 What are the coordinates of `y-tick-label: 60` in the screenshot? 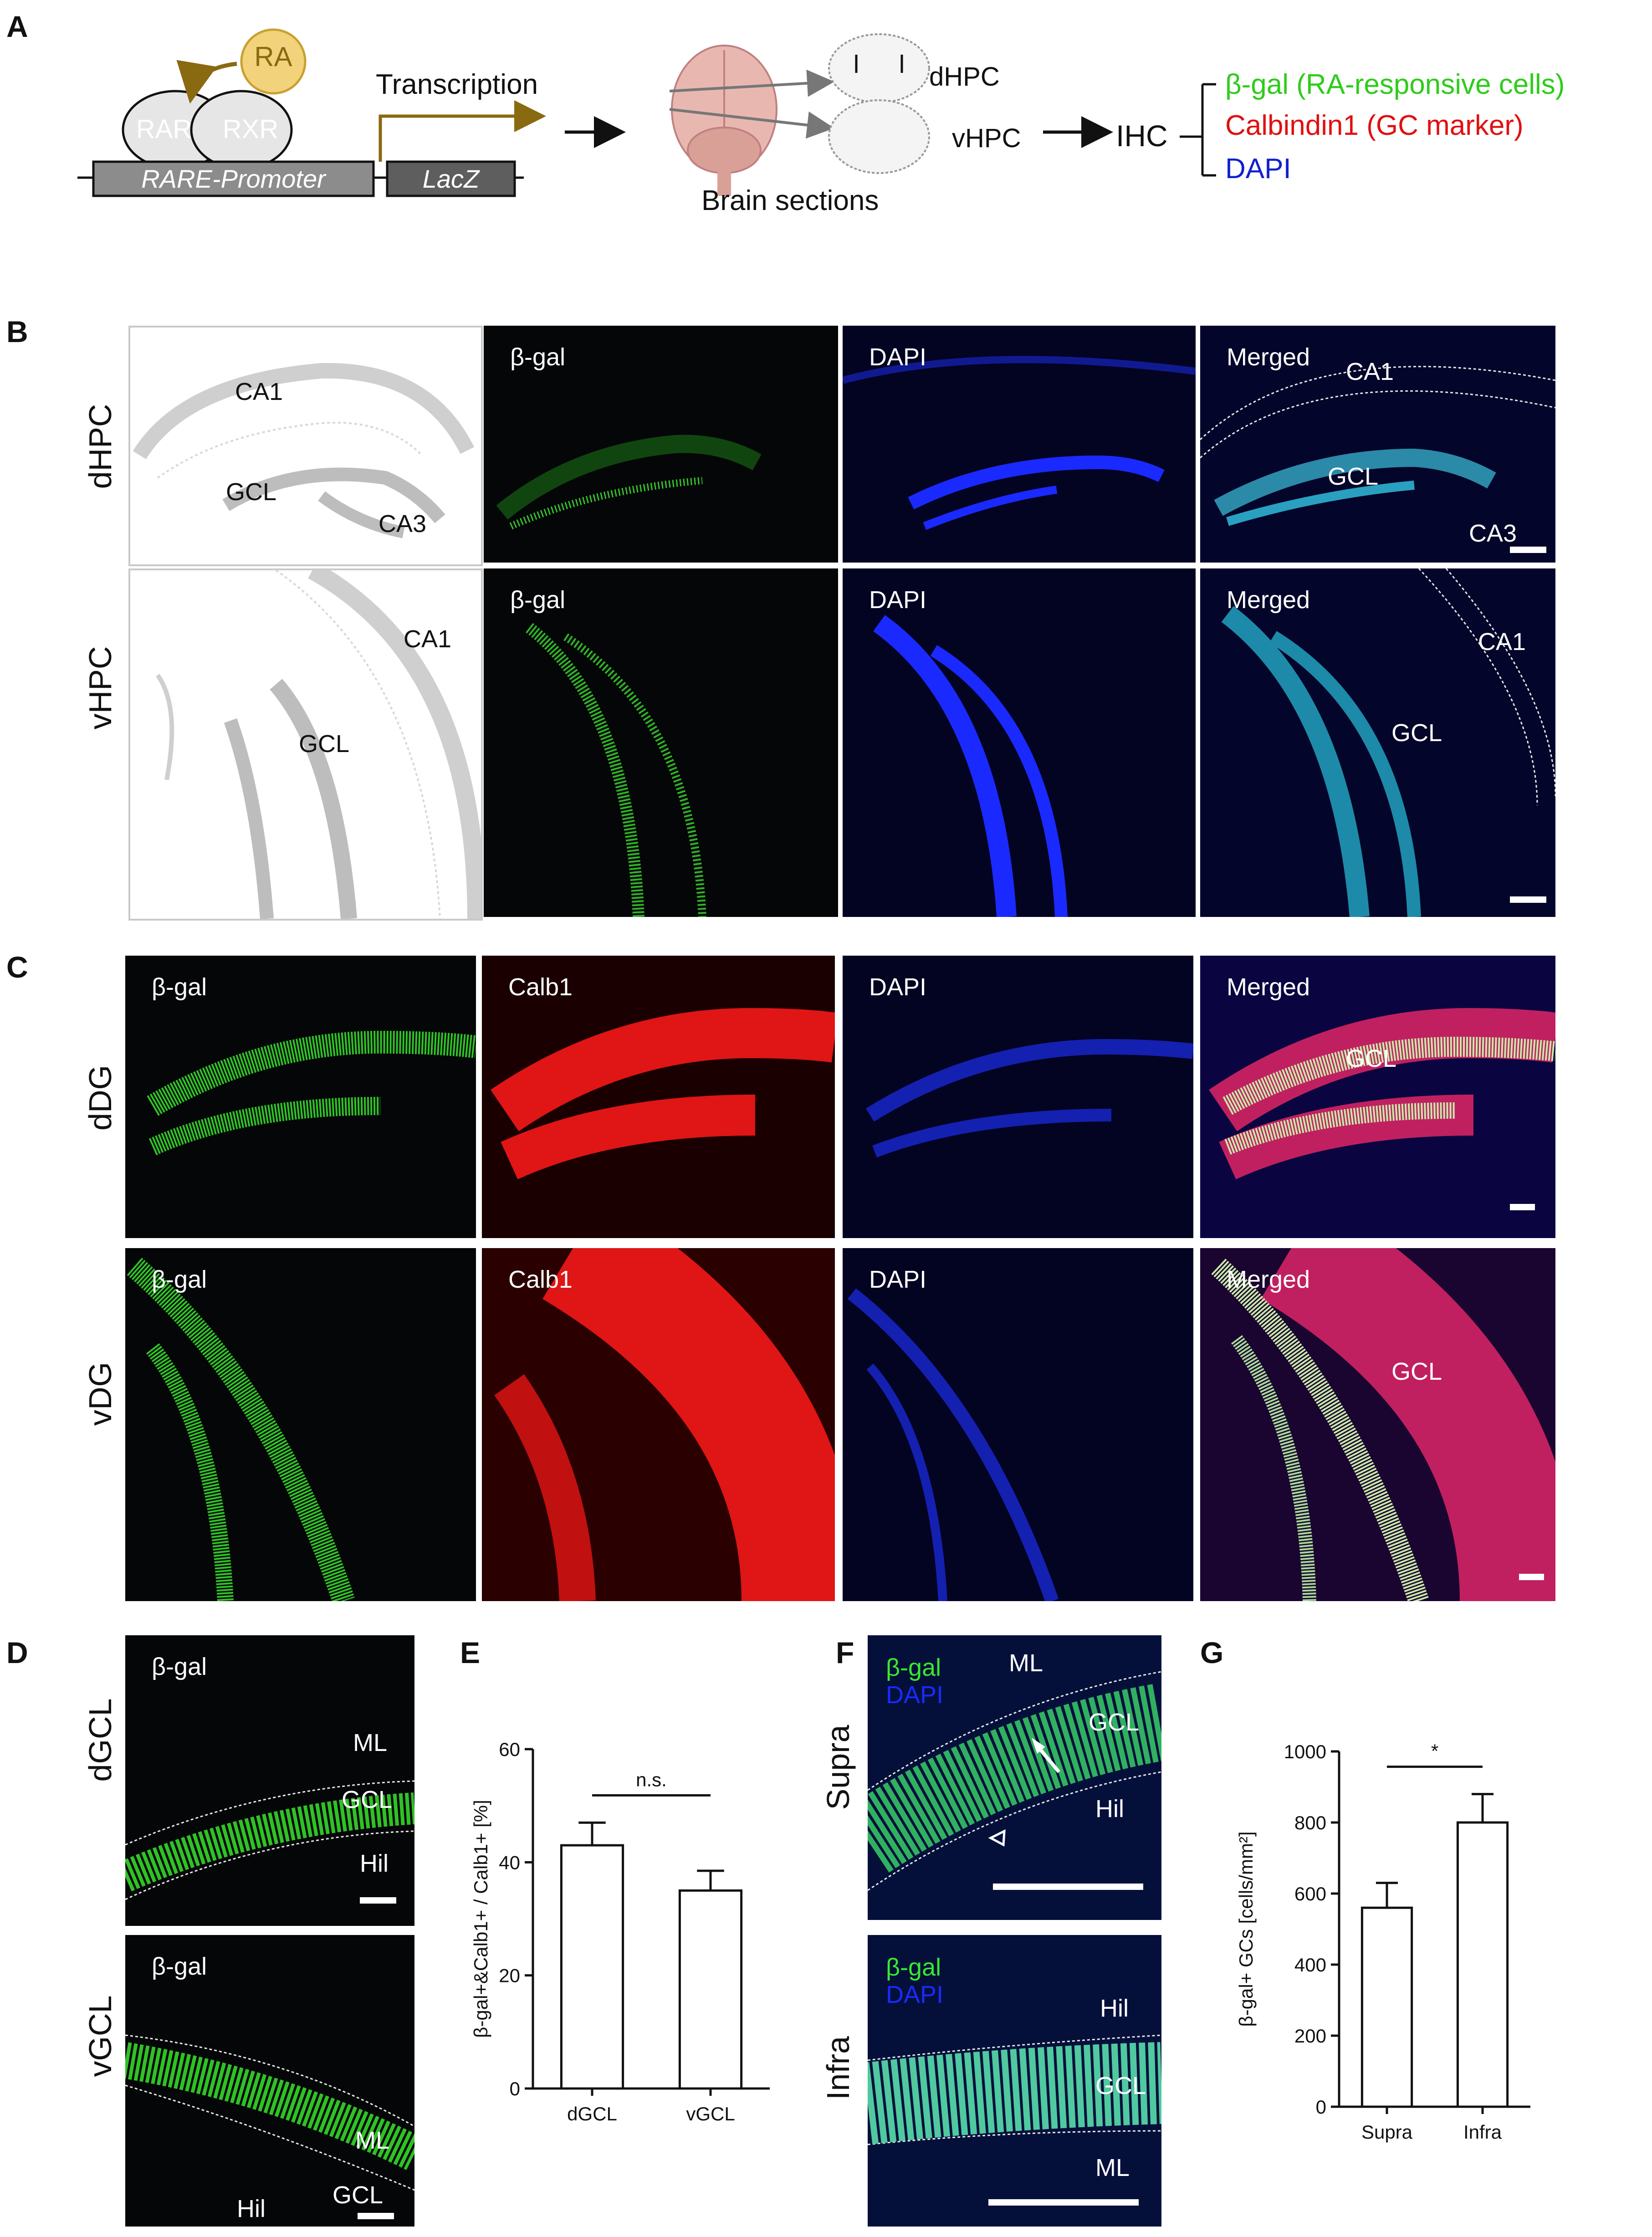 It's located at (510, 1750).